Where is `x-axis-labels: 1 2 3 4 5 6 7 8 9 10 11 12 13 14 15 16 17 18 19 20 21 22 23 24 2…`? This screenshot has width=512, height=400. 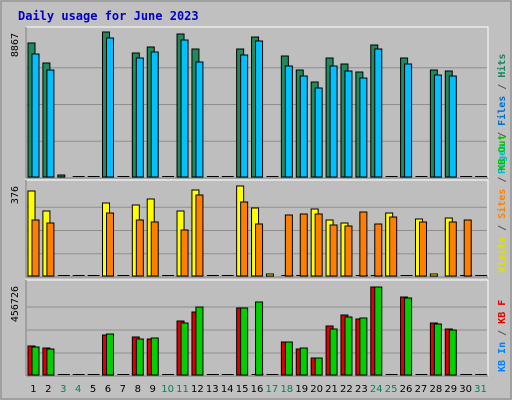
x-axis-labels: 1 2 3 4 5 6 7 8 9 10 11 12 13 14 15 16 17 18 19 20 21 22 23 24 2… is located at coordinates (258, 389).